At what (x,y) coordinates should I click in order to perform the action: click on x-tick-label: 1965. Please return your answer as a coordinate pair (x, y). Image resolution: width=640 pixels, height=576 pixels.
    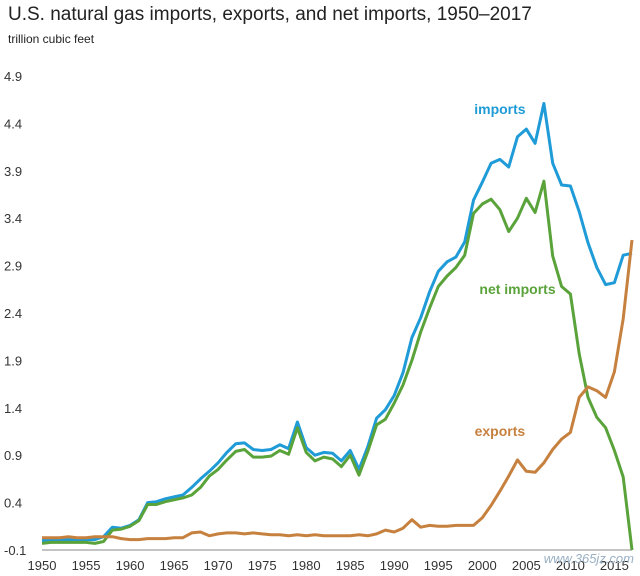
    Looking at the image, I should click on (174, 565).